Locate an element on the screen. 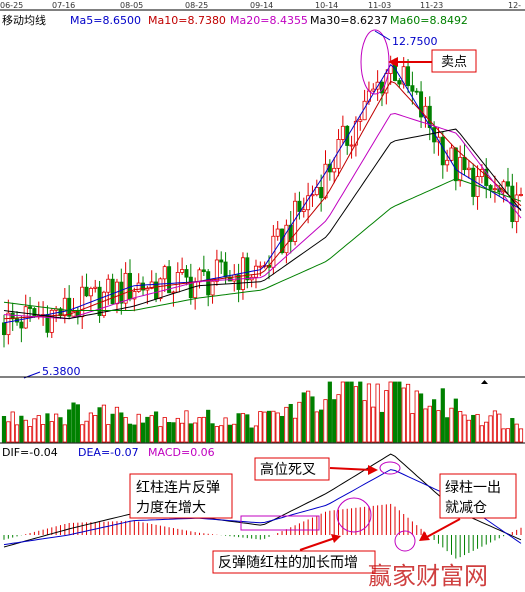 This screenshot has width=525, height=592. rebound-rectangle is located at coordinates (280, 523).